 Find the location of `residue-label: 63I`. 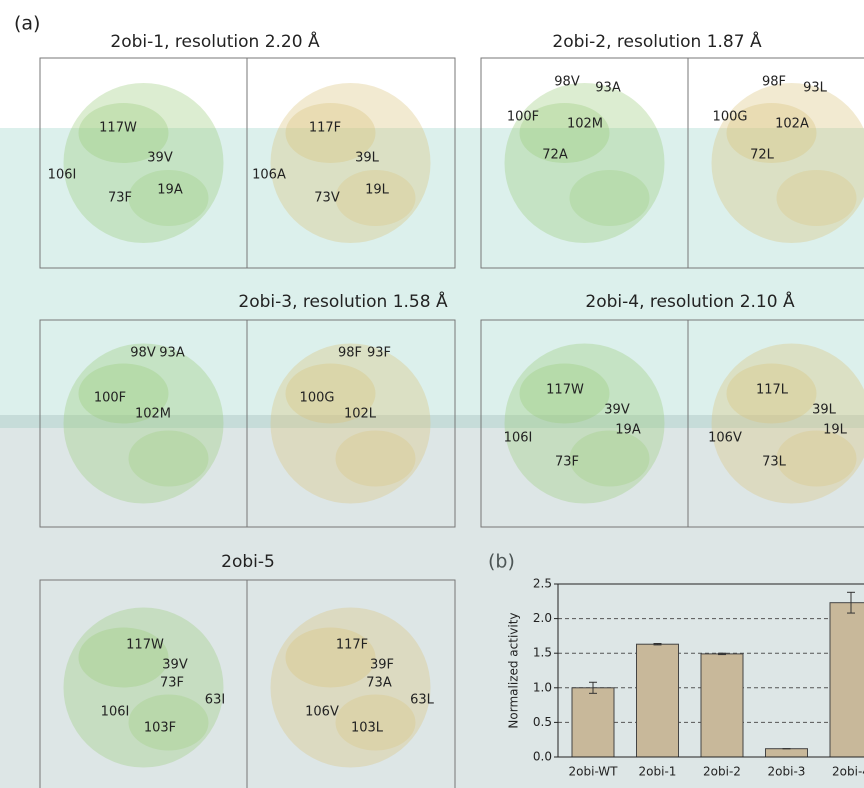

residue-label: 63I is located at coordinates (215, 700).